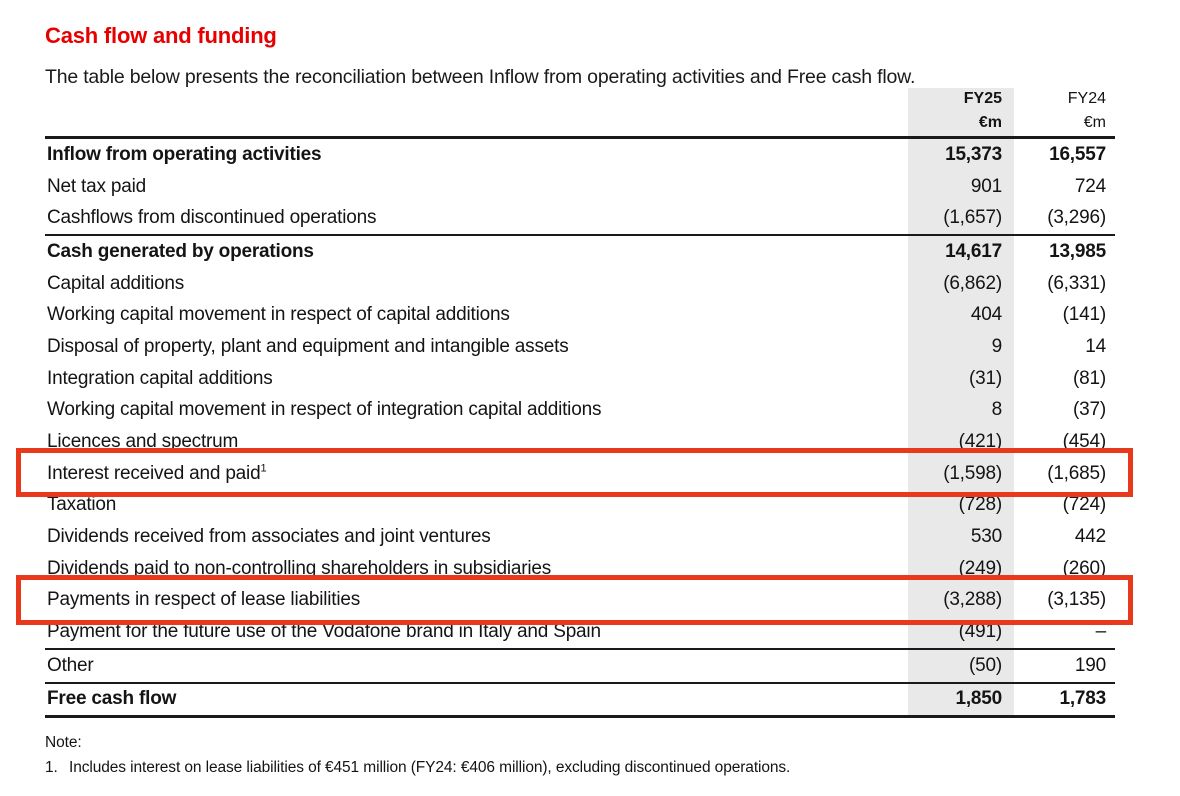 The height and width of the screenshot is (796, 1180). Describe the element at coordinates (116, 283) in the screenshot. I see `row-label: Capital additions` at that location.